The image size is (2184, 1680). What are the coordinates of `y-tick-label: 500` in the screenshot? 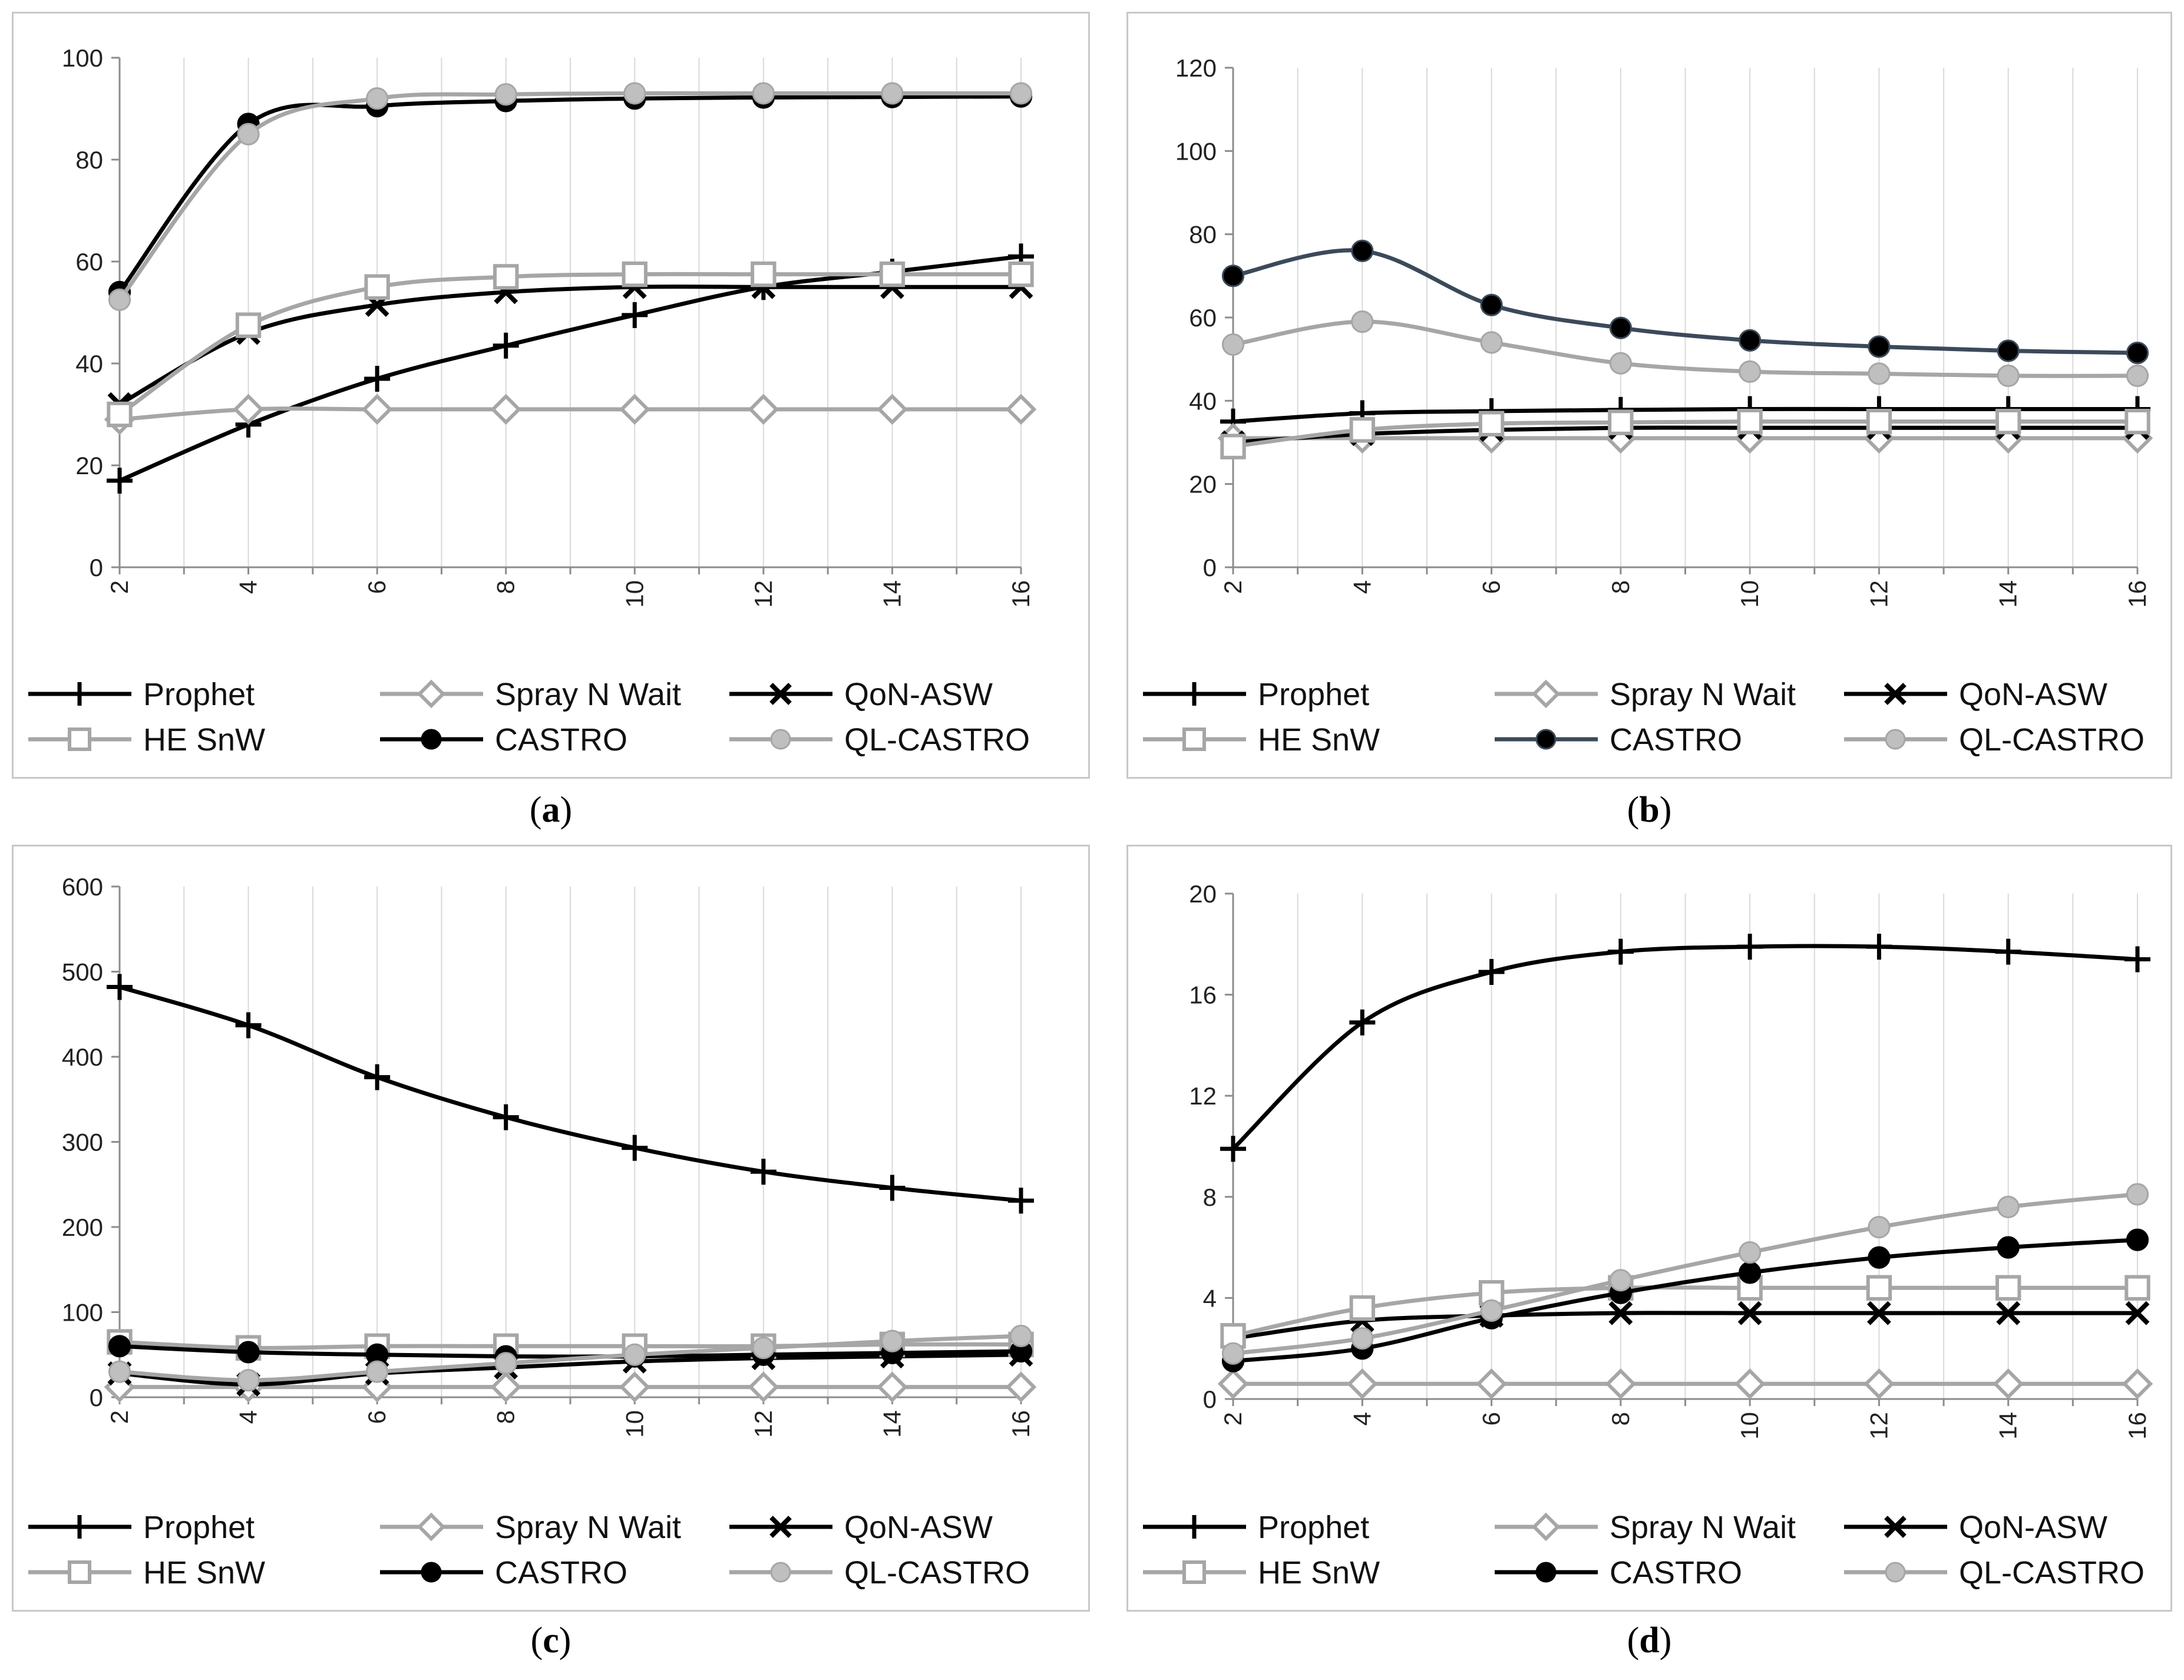 It's located at (82, 972).